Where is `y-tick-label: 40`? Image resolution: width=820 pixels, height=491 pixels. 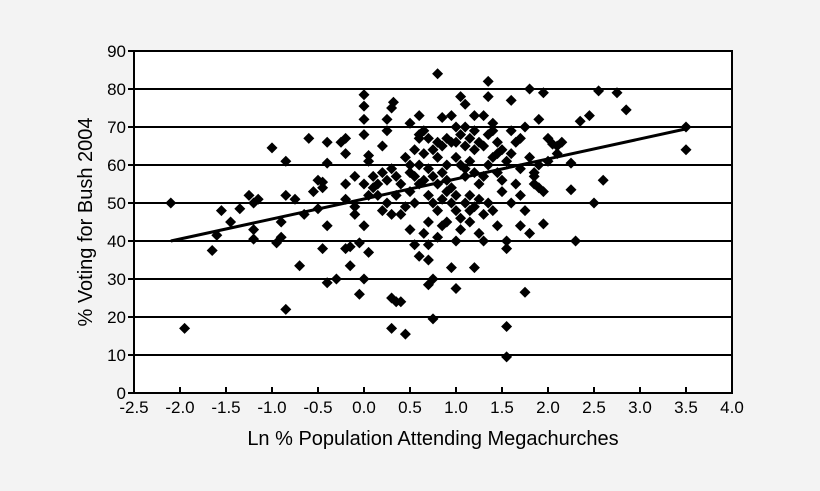 y-tick-label: 40 is located at coordinates (116, 241).